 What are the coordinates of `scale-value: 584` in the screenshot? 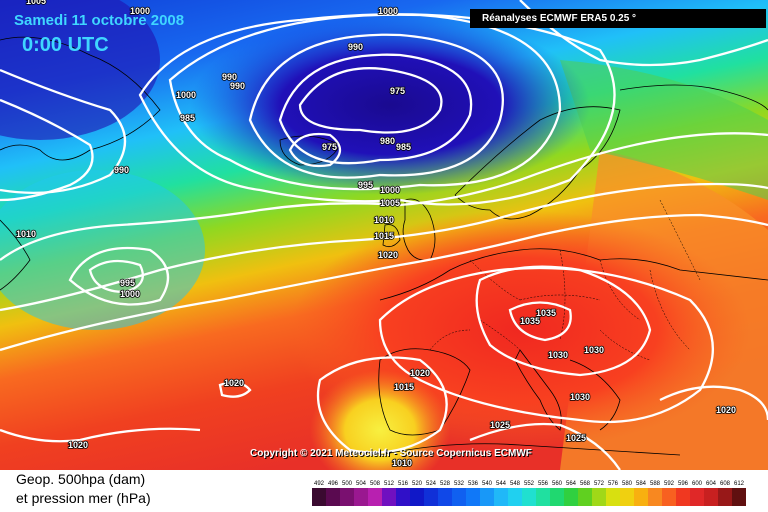 It's located at (641, 484).